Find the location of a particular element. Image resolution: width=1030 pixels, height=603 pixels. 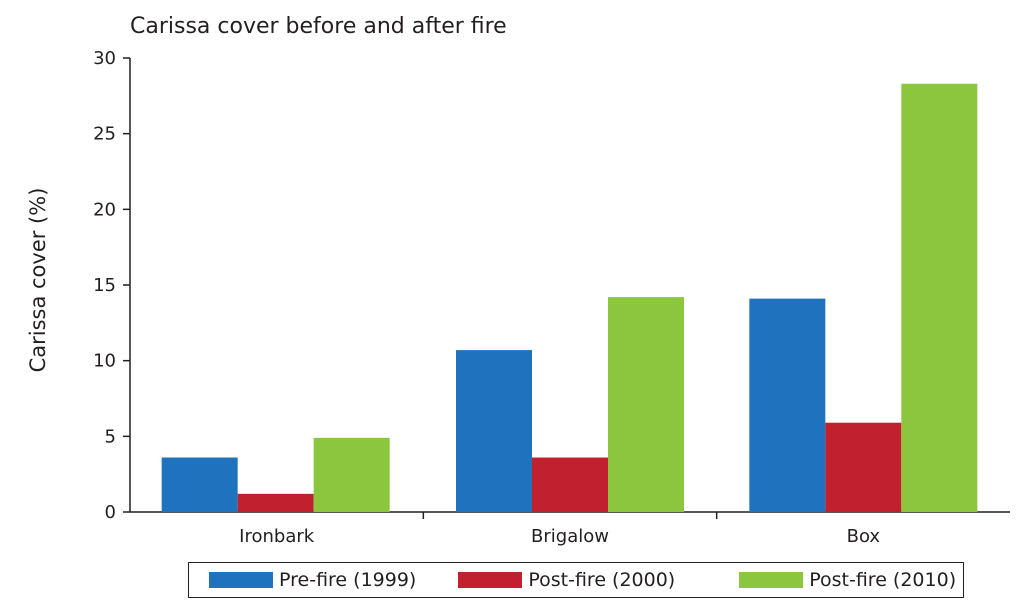

legend-swatch-post-fire-2010 is located at coordinates (771, 580).